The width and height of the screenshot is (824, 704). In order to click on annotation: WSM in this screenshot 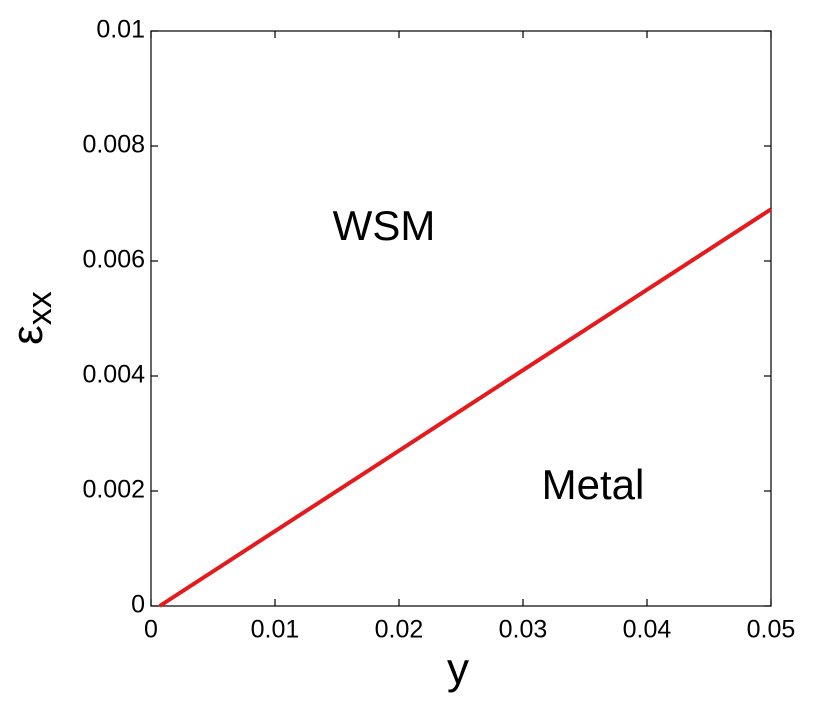, I will do `click(384, 225)`.